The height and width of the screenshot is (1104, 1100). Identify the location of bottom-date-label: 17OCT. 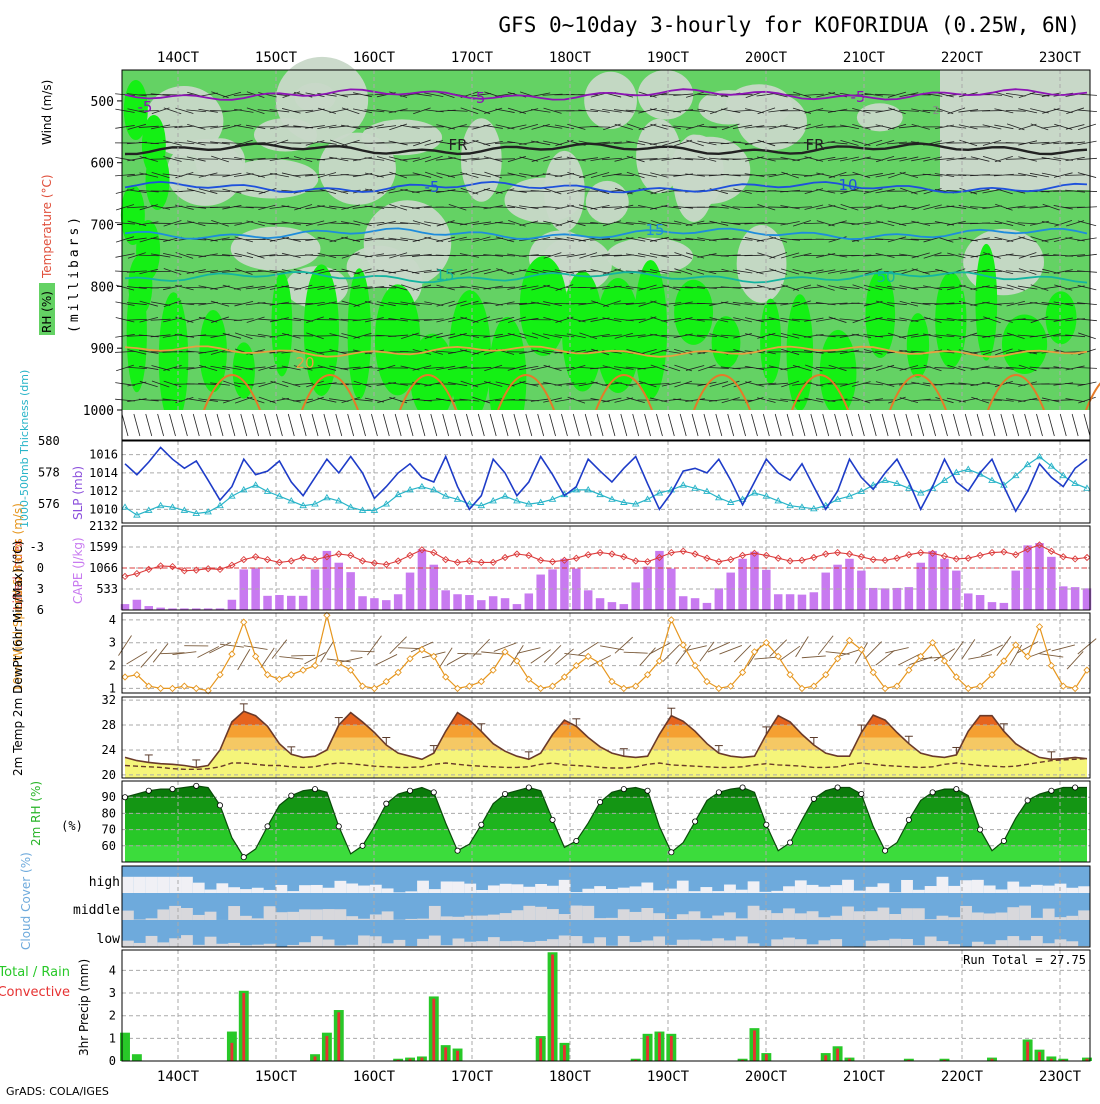
(472, 1077).